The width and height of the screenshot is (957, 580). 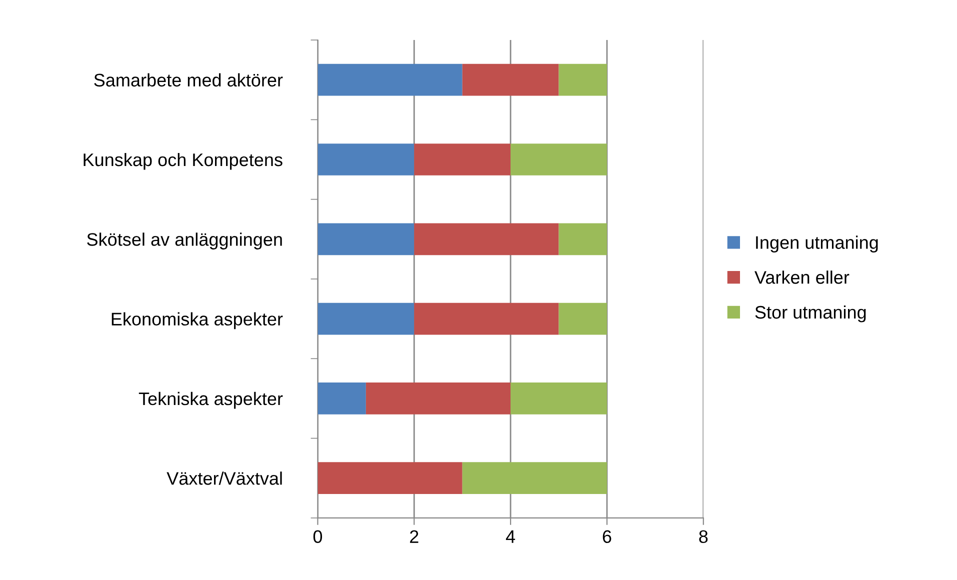 I want to click on x-tick-label: 8, so click(x=703, y=537).